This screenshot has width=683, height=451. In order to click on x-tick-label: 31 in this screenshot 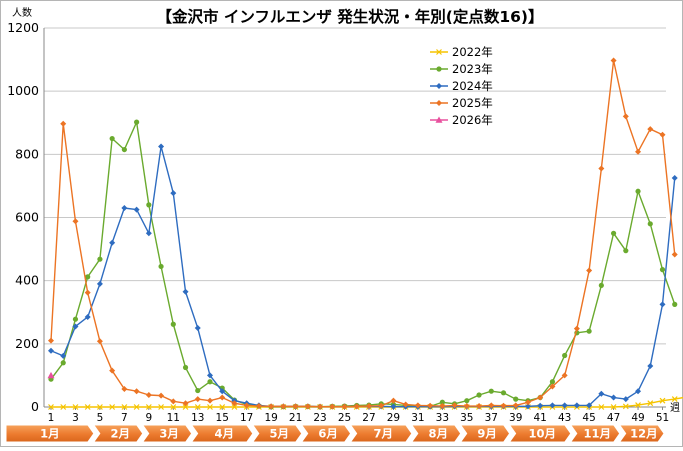, I will do `click(417, 418)`.